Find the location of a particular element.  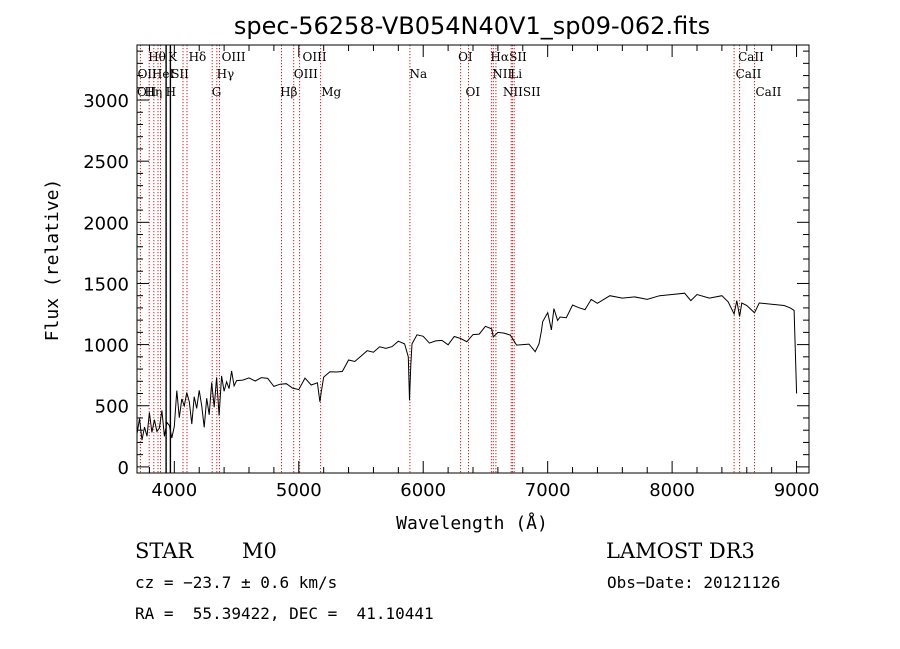

line-label-0: Hθ is located at coordinates (157, 57).